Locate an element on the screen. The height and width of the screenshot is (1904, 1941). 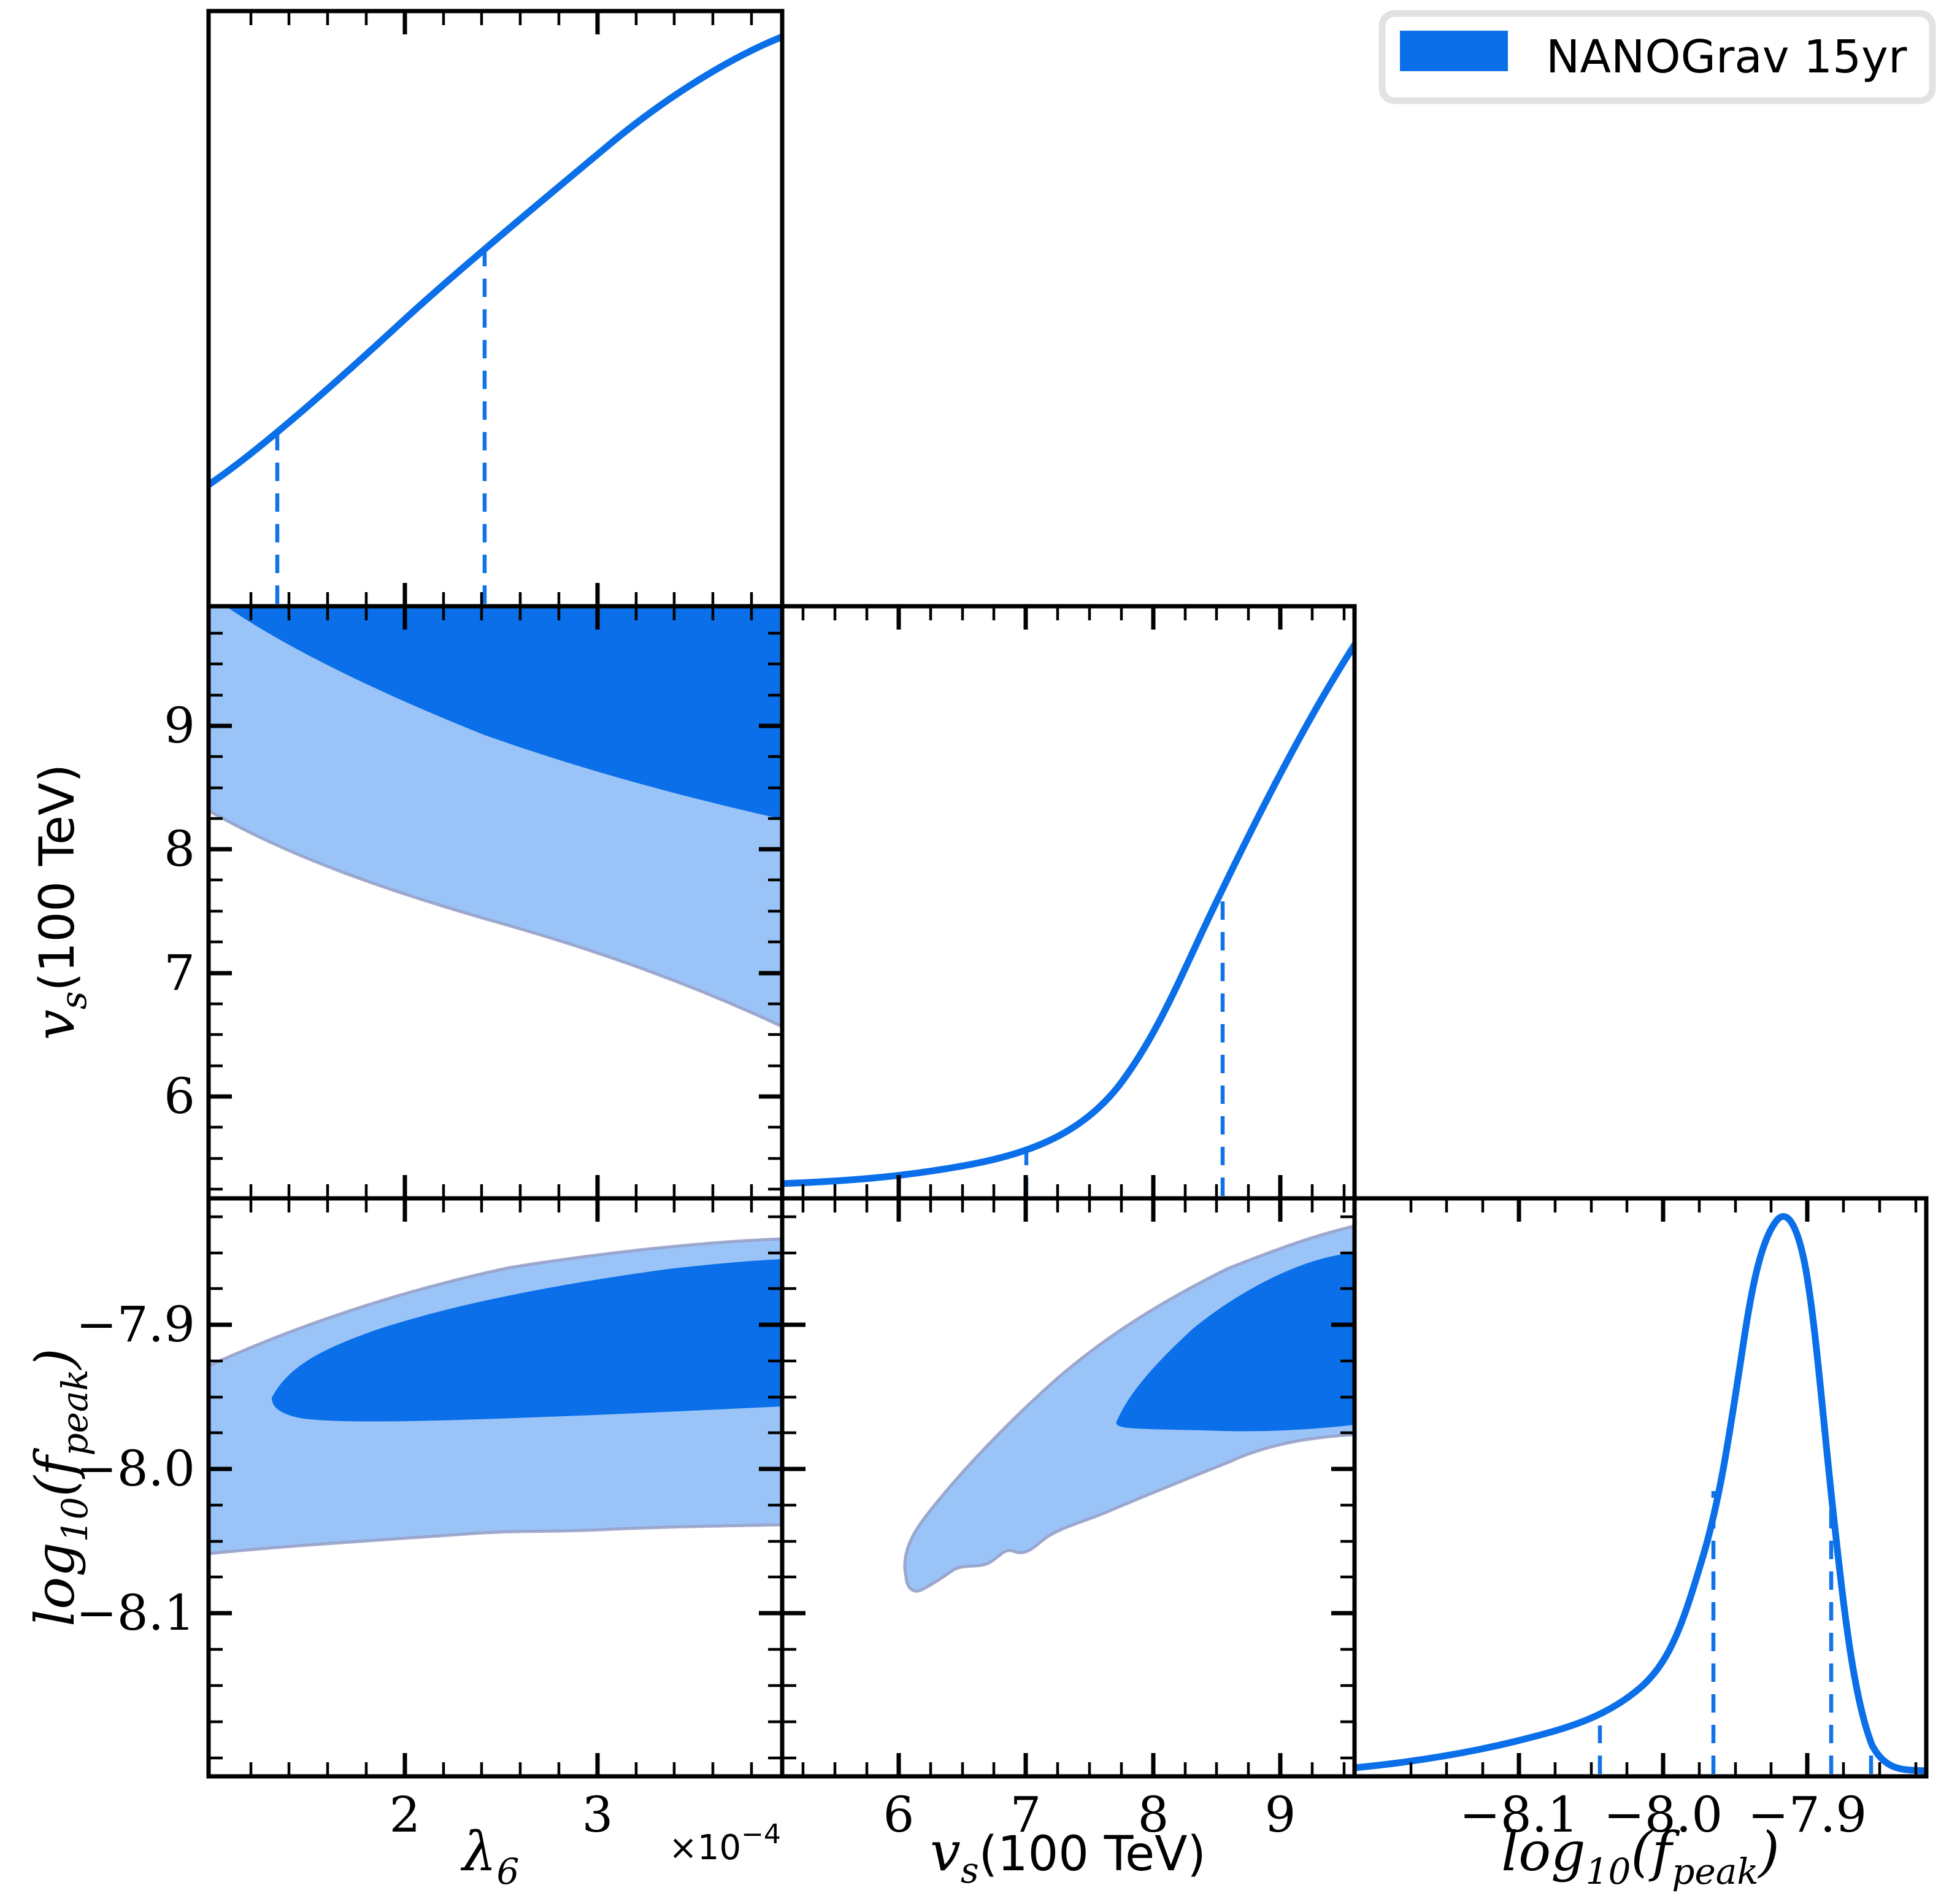
posterior-curve-fpeak is located at coordinates (1641, 1494).